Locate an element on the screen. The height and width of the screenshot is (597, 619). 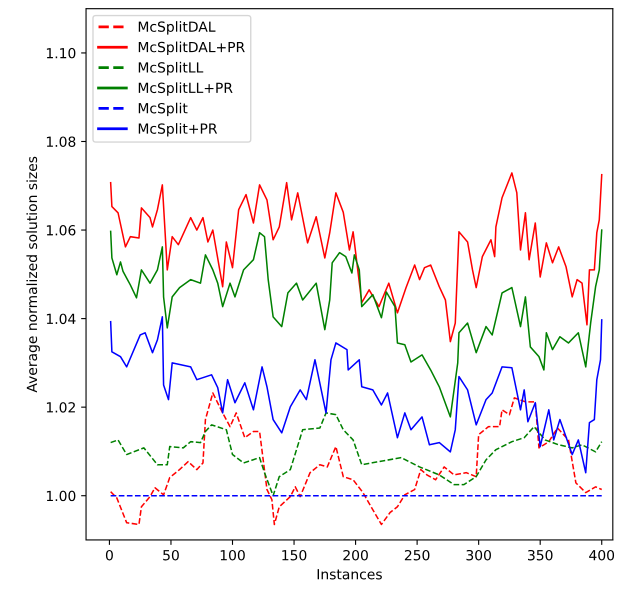
legend-label: McSplitLL+PR is located at coordinates (185, 89).